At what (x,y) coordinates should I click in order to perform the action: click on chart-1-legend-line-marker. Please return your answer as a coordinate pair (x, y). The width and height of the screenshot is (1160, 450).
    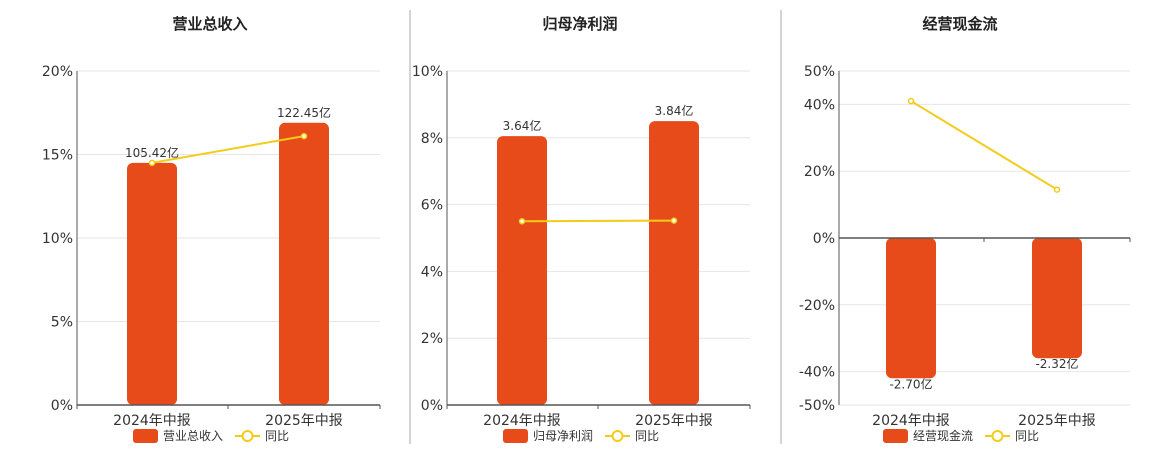
    Looking at the image, I should click on (247, 436).